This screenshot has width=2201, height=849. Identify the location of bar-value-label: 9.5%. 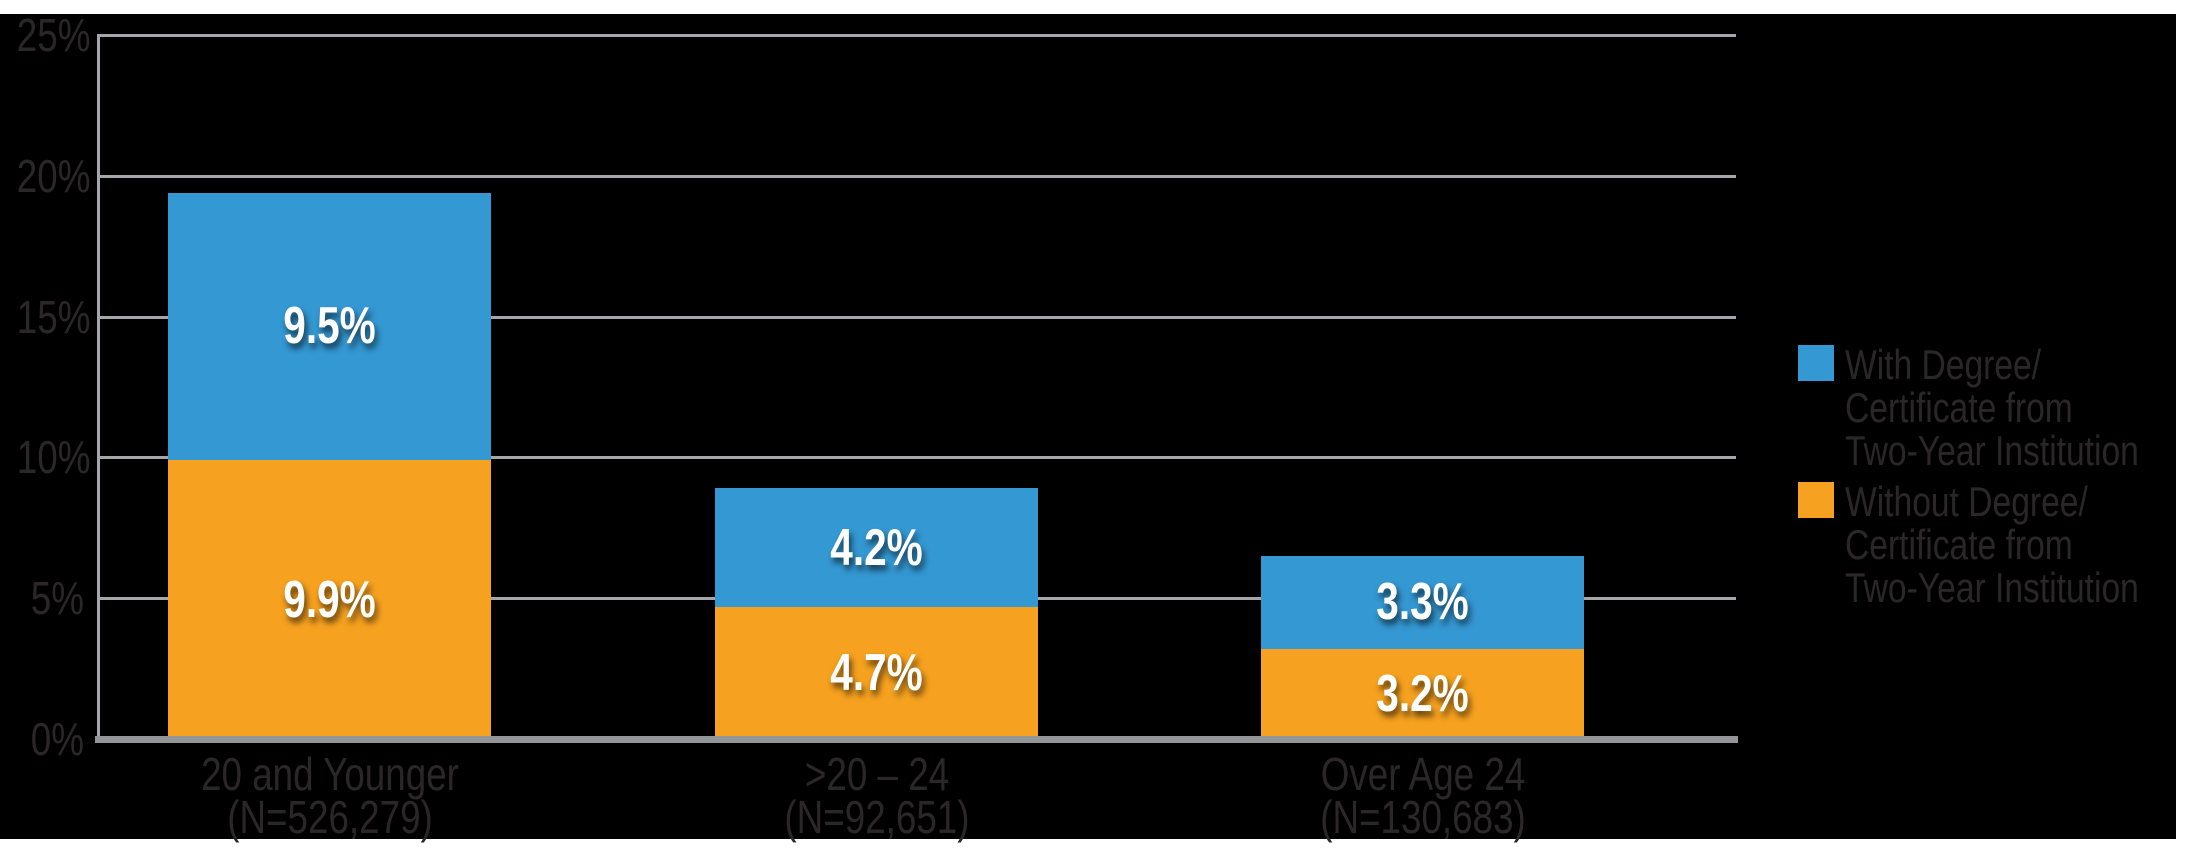
(329, 326).